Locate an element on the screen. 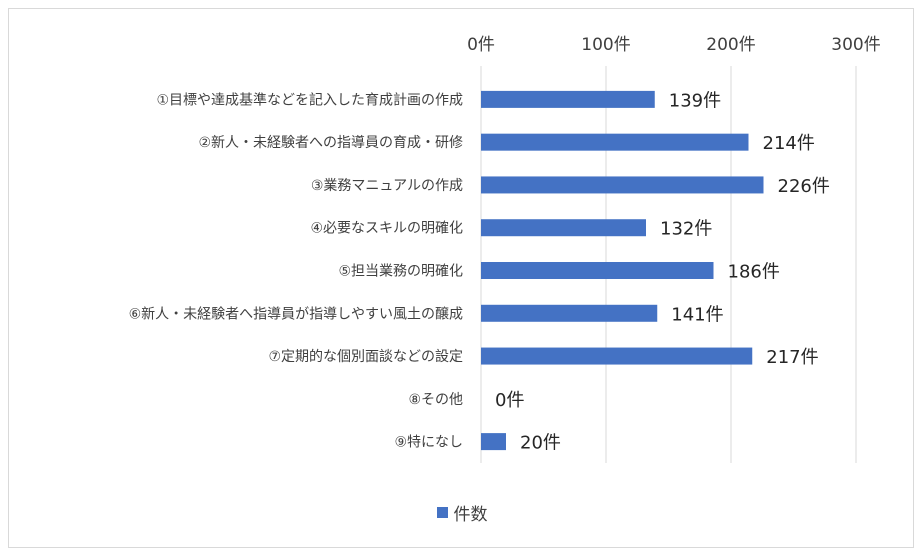 The width and height of the screenshot is (924, 558). legend-label: 件数 is located at coordinates (470, 515).